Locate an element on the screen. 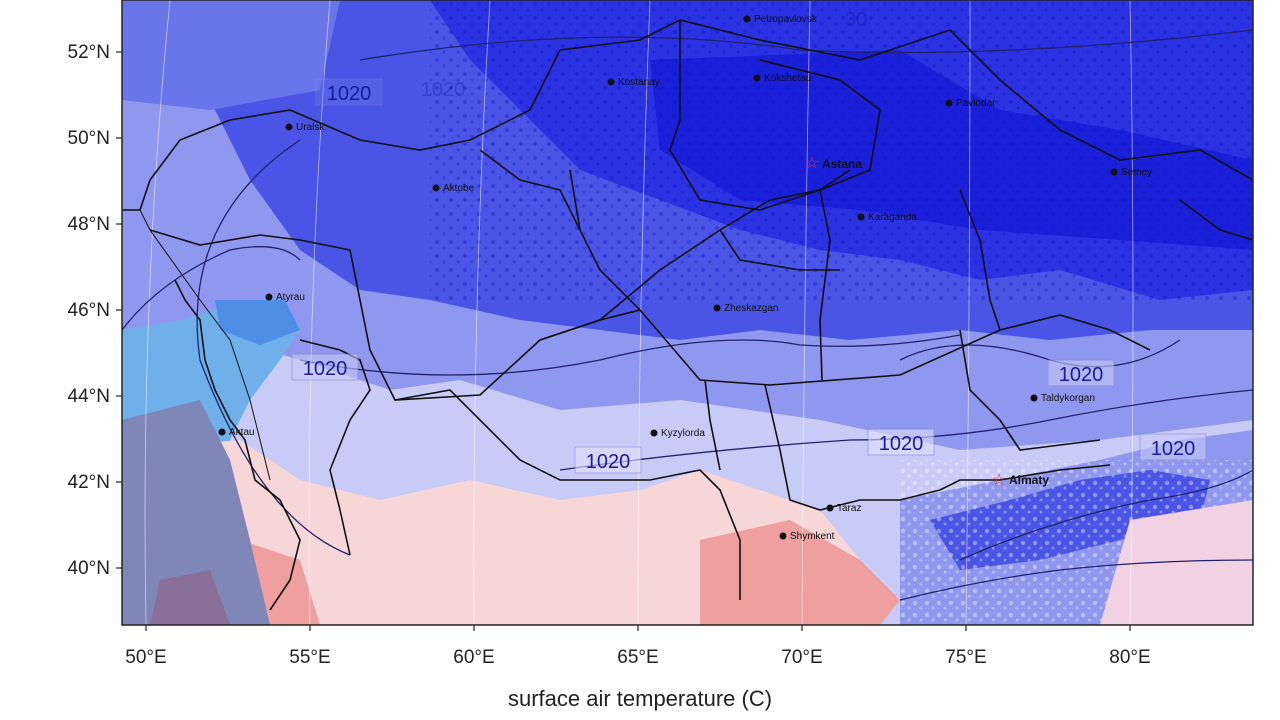 The width and height of the screenshot is (1280, 720). lat-labels: 52°N 50°N 48°N 46°N 44°N 42°N 40°N is located at coordinates (89, 310).